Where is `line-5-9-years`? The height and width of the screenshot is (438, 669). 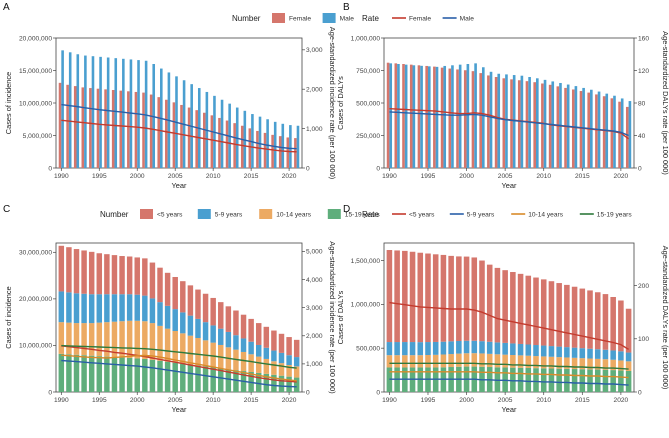
line-5-9-years is located at coordinates (179, 373).